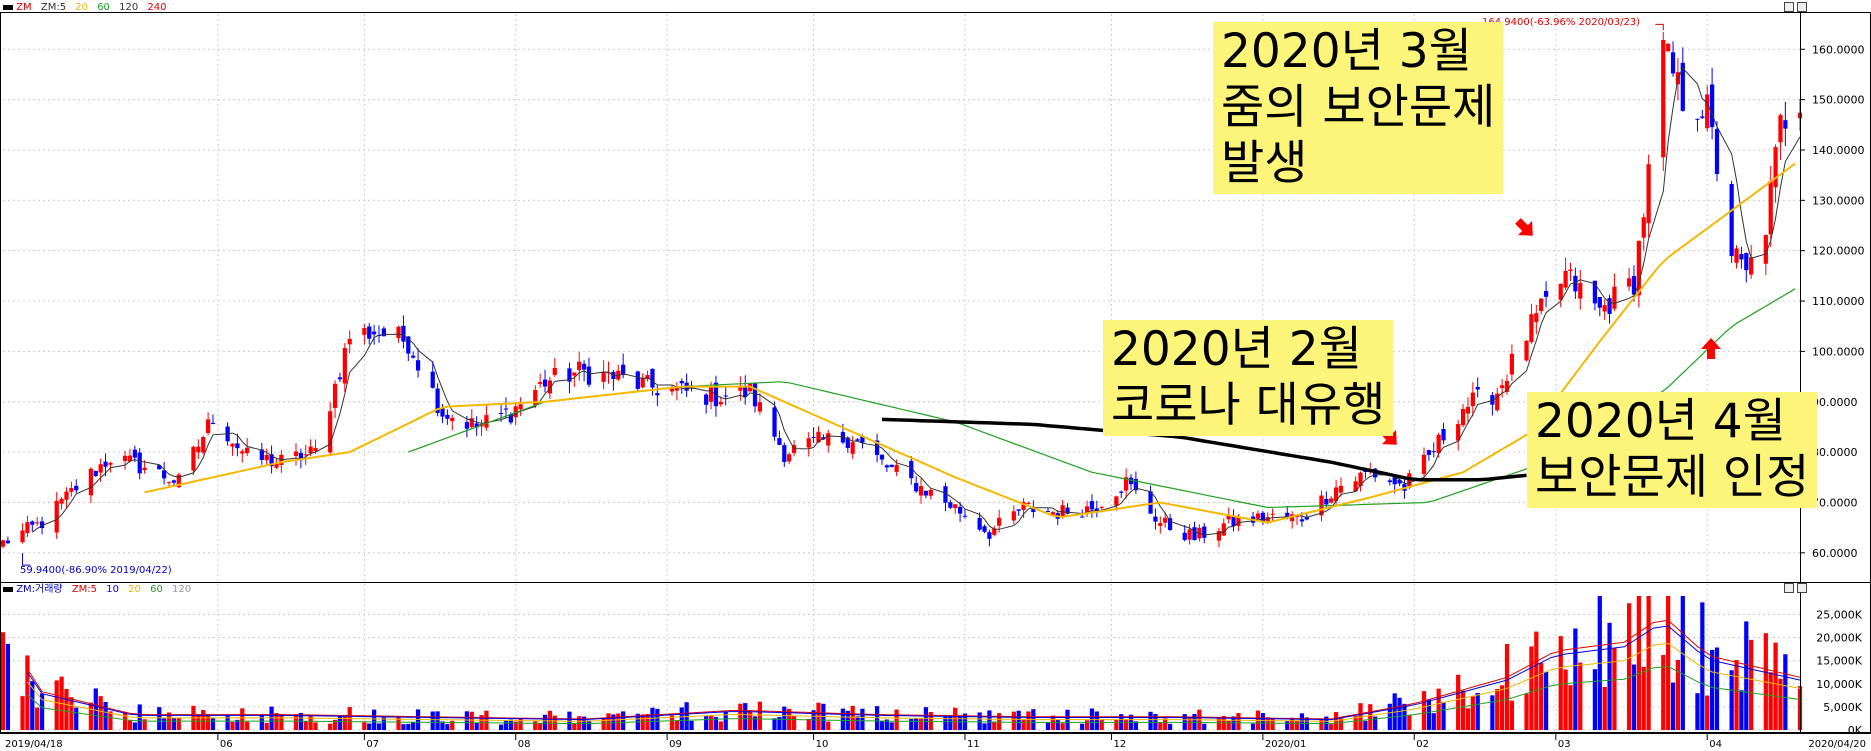  What do you see at coordinates (1561, 22) in the screenshot?
I see `max-price-label: 164.9400(-63.96% 2020/03/23)` at bounding box center [1561, 22].